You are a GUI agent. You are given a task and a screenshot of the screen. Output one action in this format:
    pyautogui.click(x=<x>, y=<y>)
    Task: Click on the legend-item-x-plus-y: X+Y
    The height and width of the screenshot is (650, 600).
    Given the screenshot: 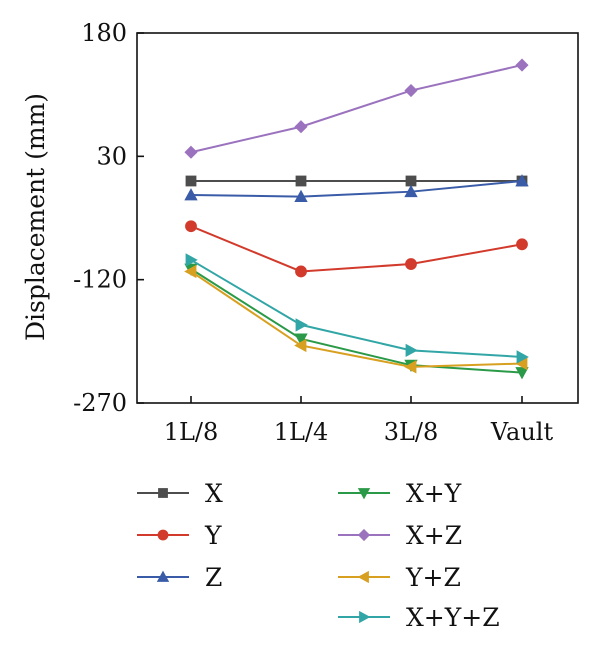 What is the action you would take?
    pyautogui.click(x=400, y=493)
    